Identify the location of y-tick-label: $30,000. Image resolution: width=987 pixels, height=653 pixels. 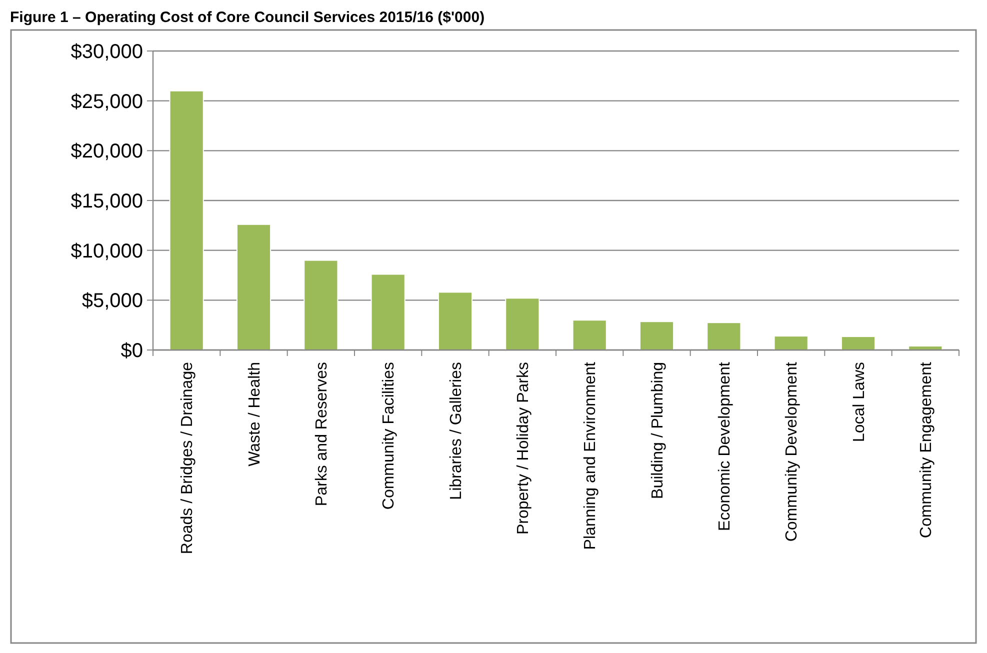
(106, 52).